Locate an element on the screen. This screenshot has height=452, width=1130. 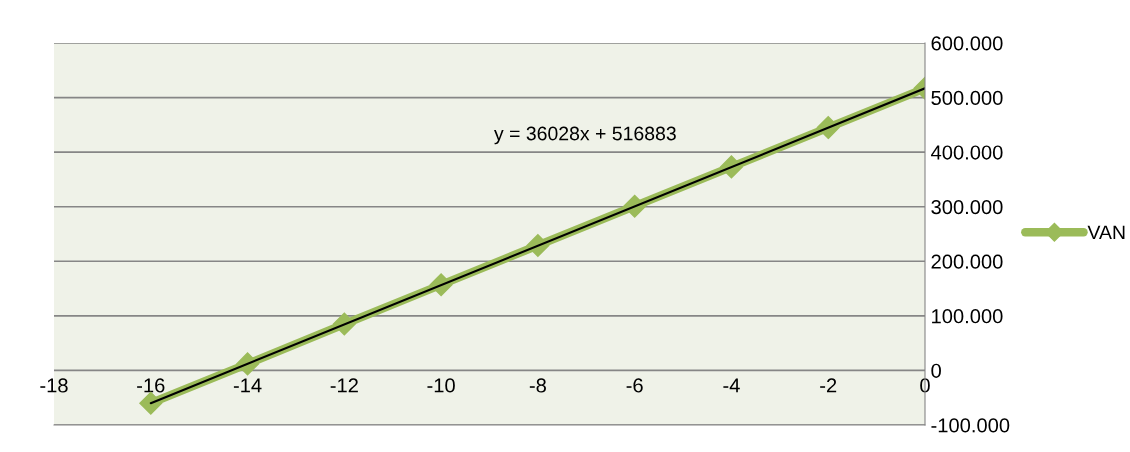
x-tick-label: -8 is located at coordinates (537, 385).